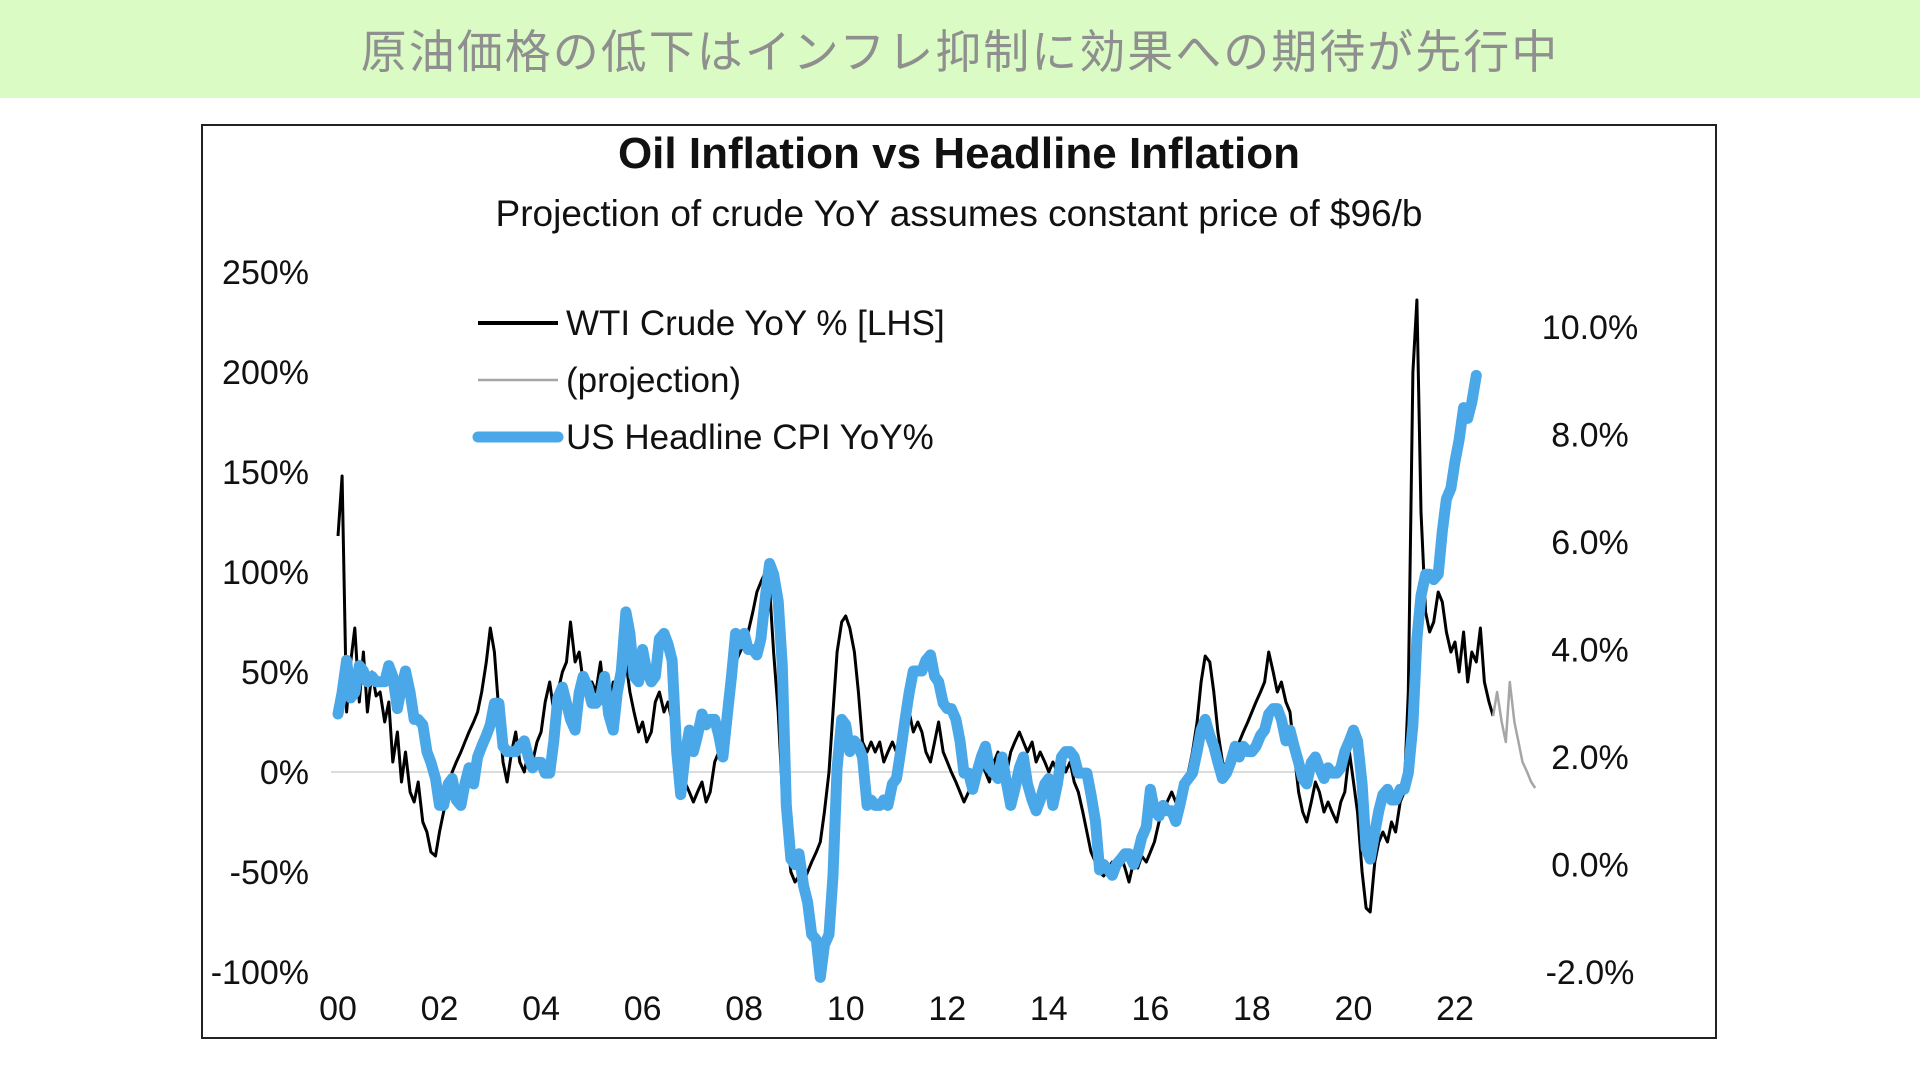 The width and height of the screenshot is (1920, 1080). What do you see at coordinates (265, 273) in the screenshot?
I see `y-left-tick-label: 250%` at bounding box center [265, 273].